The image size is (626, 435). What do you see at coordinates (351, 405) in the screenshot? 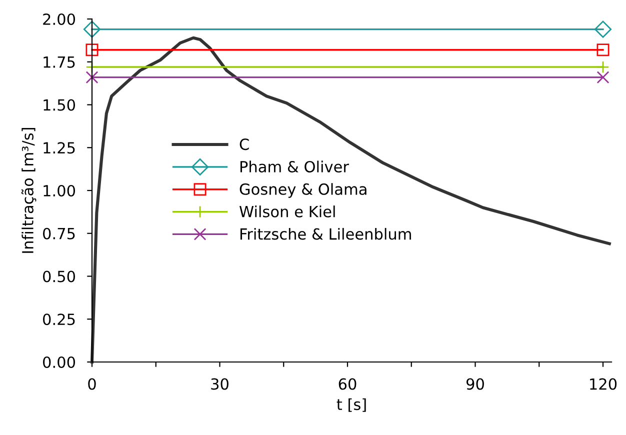
I see `x-axis-title: t [s]` at bounding box center [351, 405].